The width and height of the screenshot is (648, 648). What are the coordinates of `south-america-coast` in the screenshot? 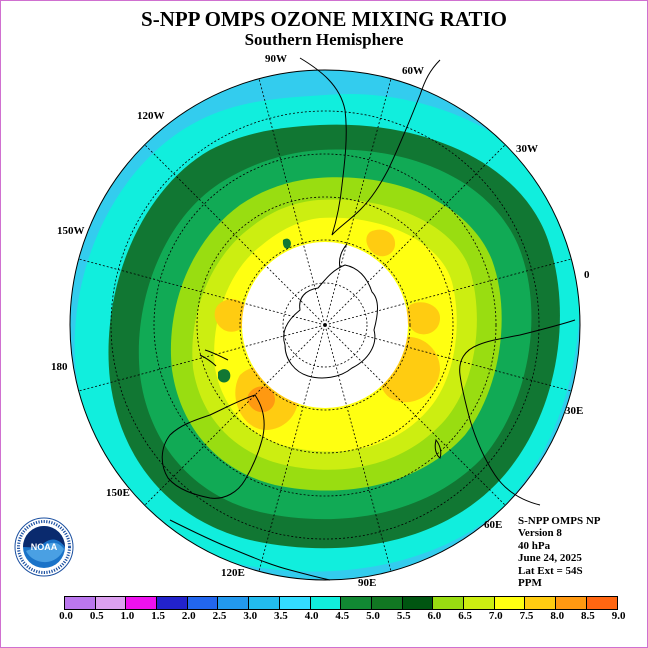 It's located at (370, 146).